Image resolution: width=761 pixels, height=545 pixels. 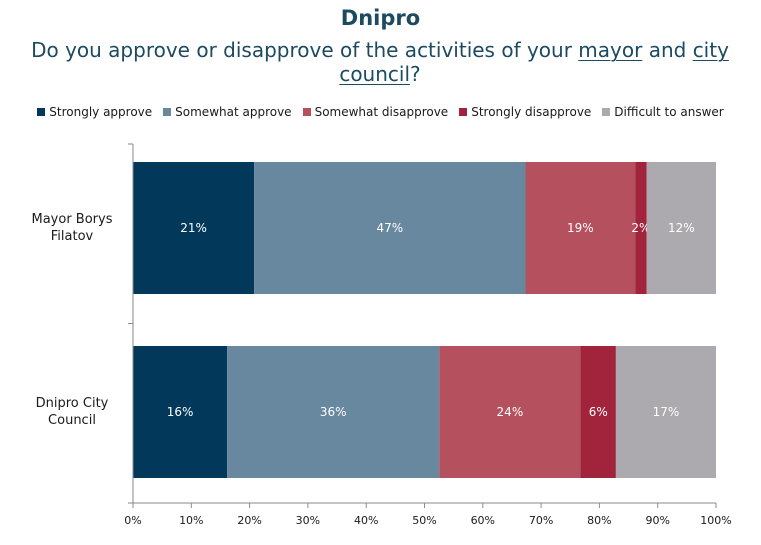 I want to click on data-label: 36%, so click(x=333, y=412).